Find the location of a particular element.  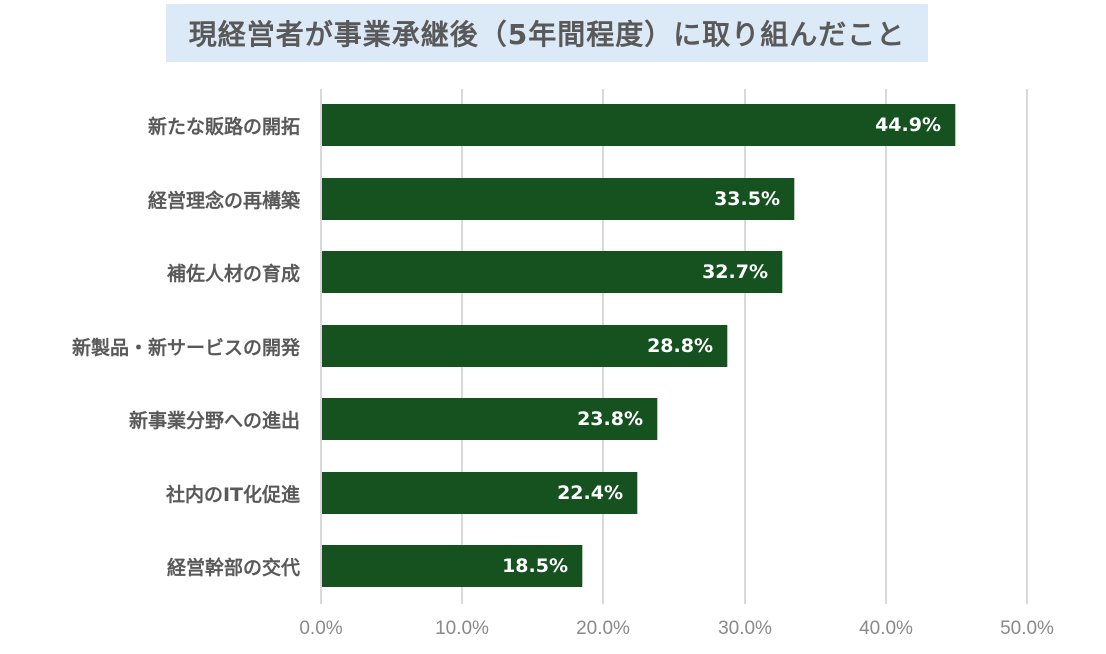

bar: 23.8% is located at coordinates (490, 419).